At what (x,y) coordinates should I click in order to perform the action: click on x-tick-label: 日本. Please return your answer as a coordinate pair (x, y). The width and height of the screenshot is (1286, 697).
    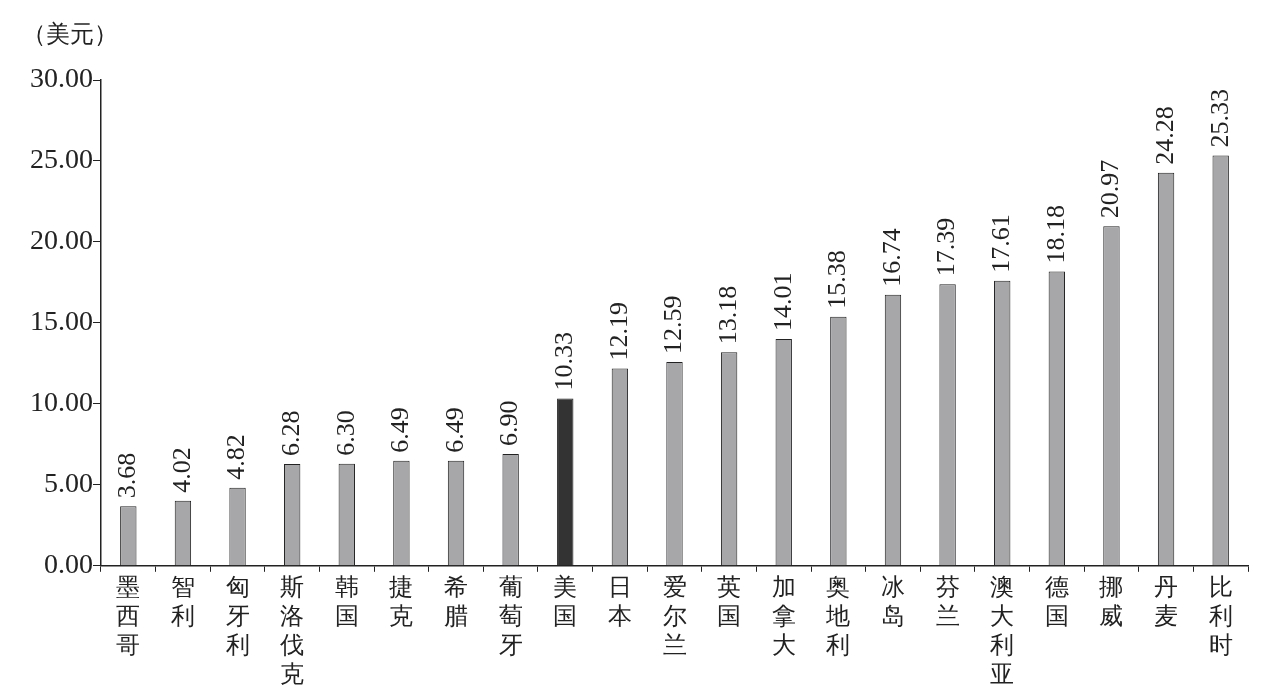
    Looking at the image, I should click on (619, 602).